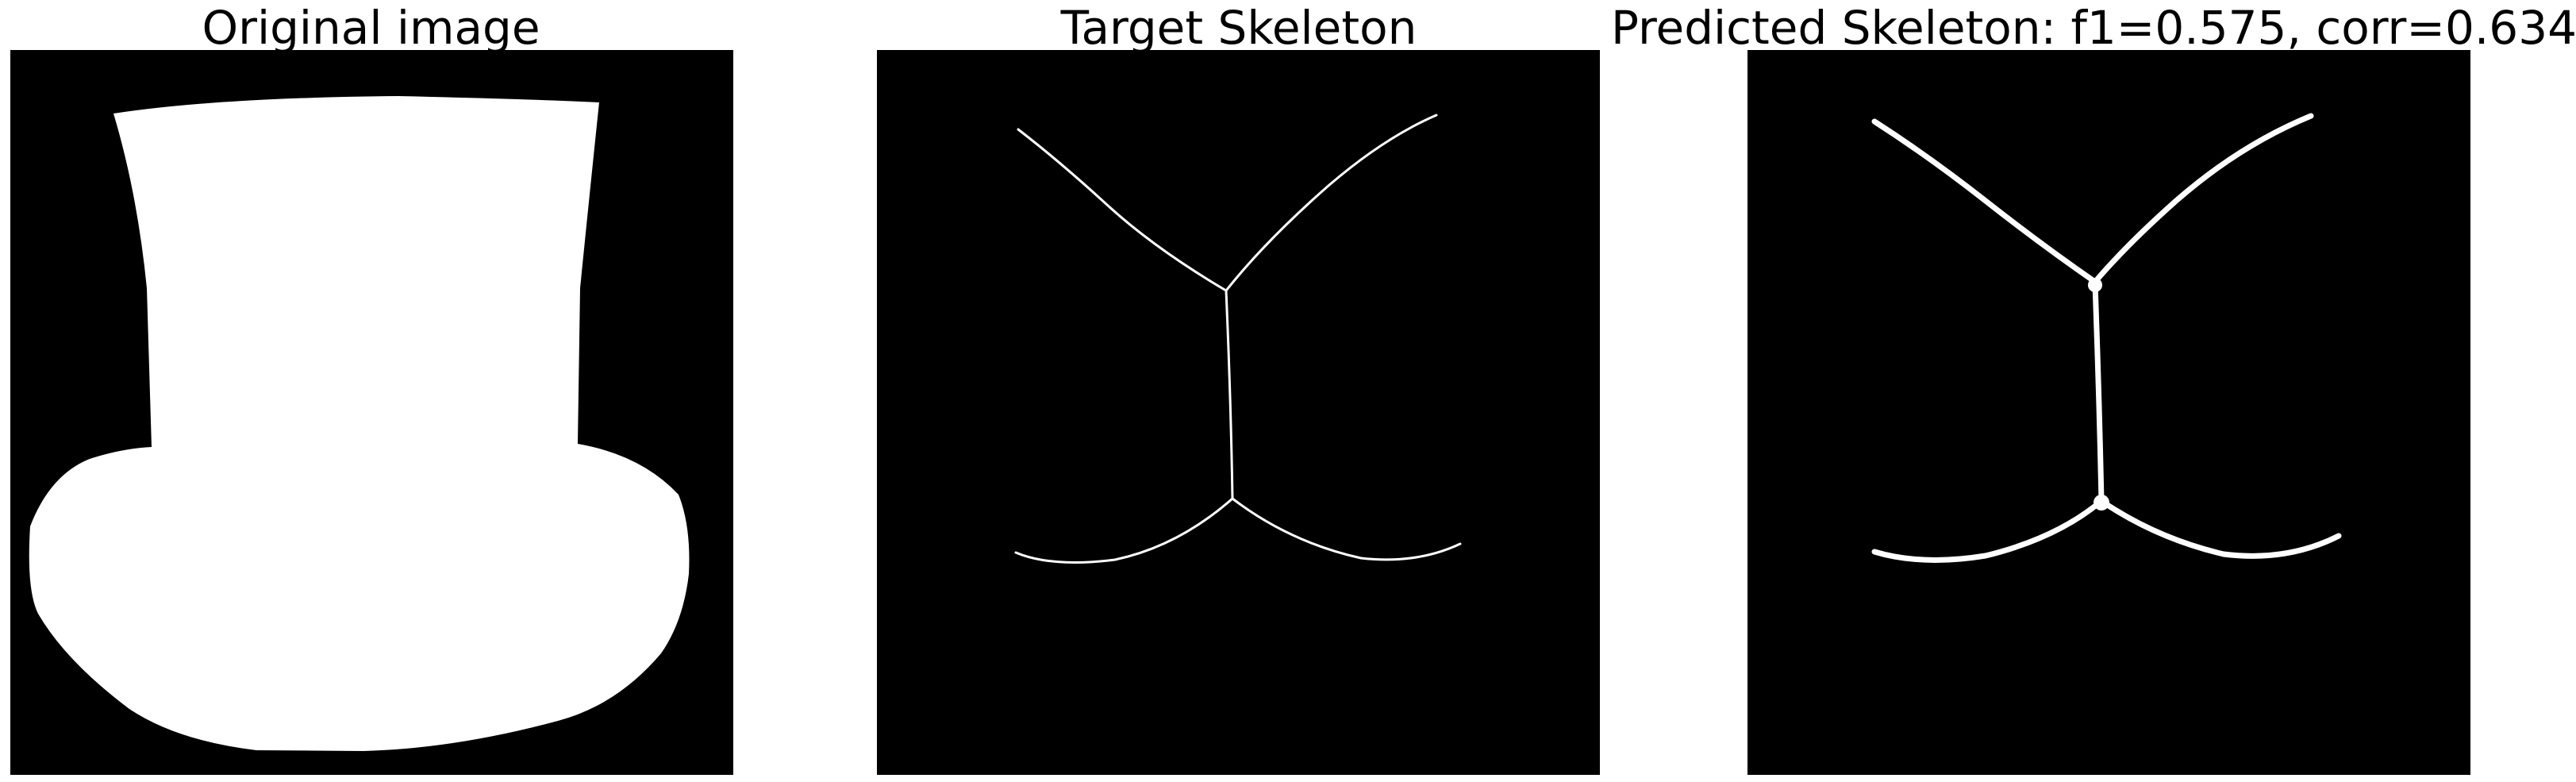  What do you see at coordinates (1238, 28) in the screenshot?
I see `panel-title-target: Target Skeleton` at bounding box center [1238, 28].